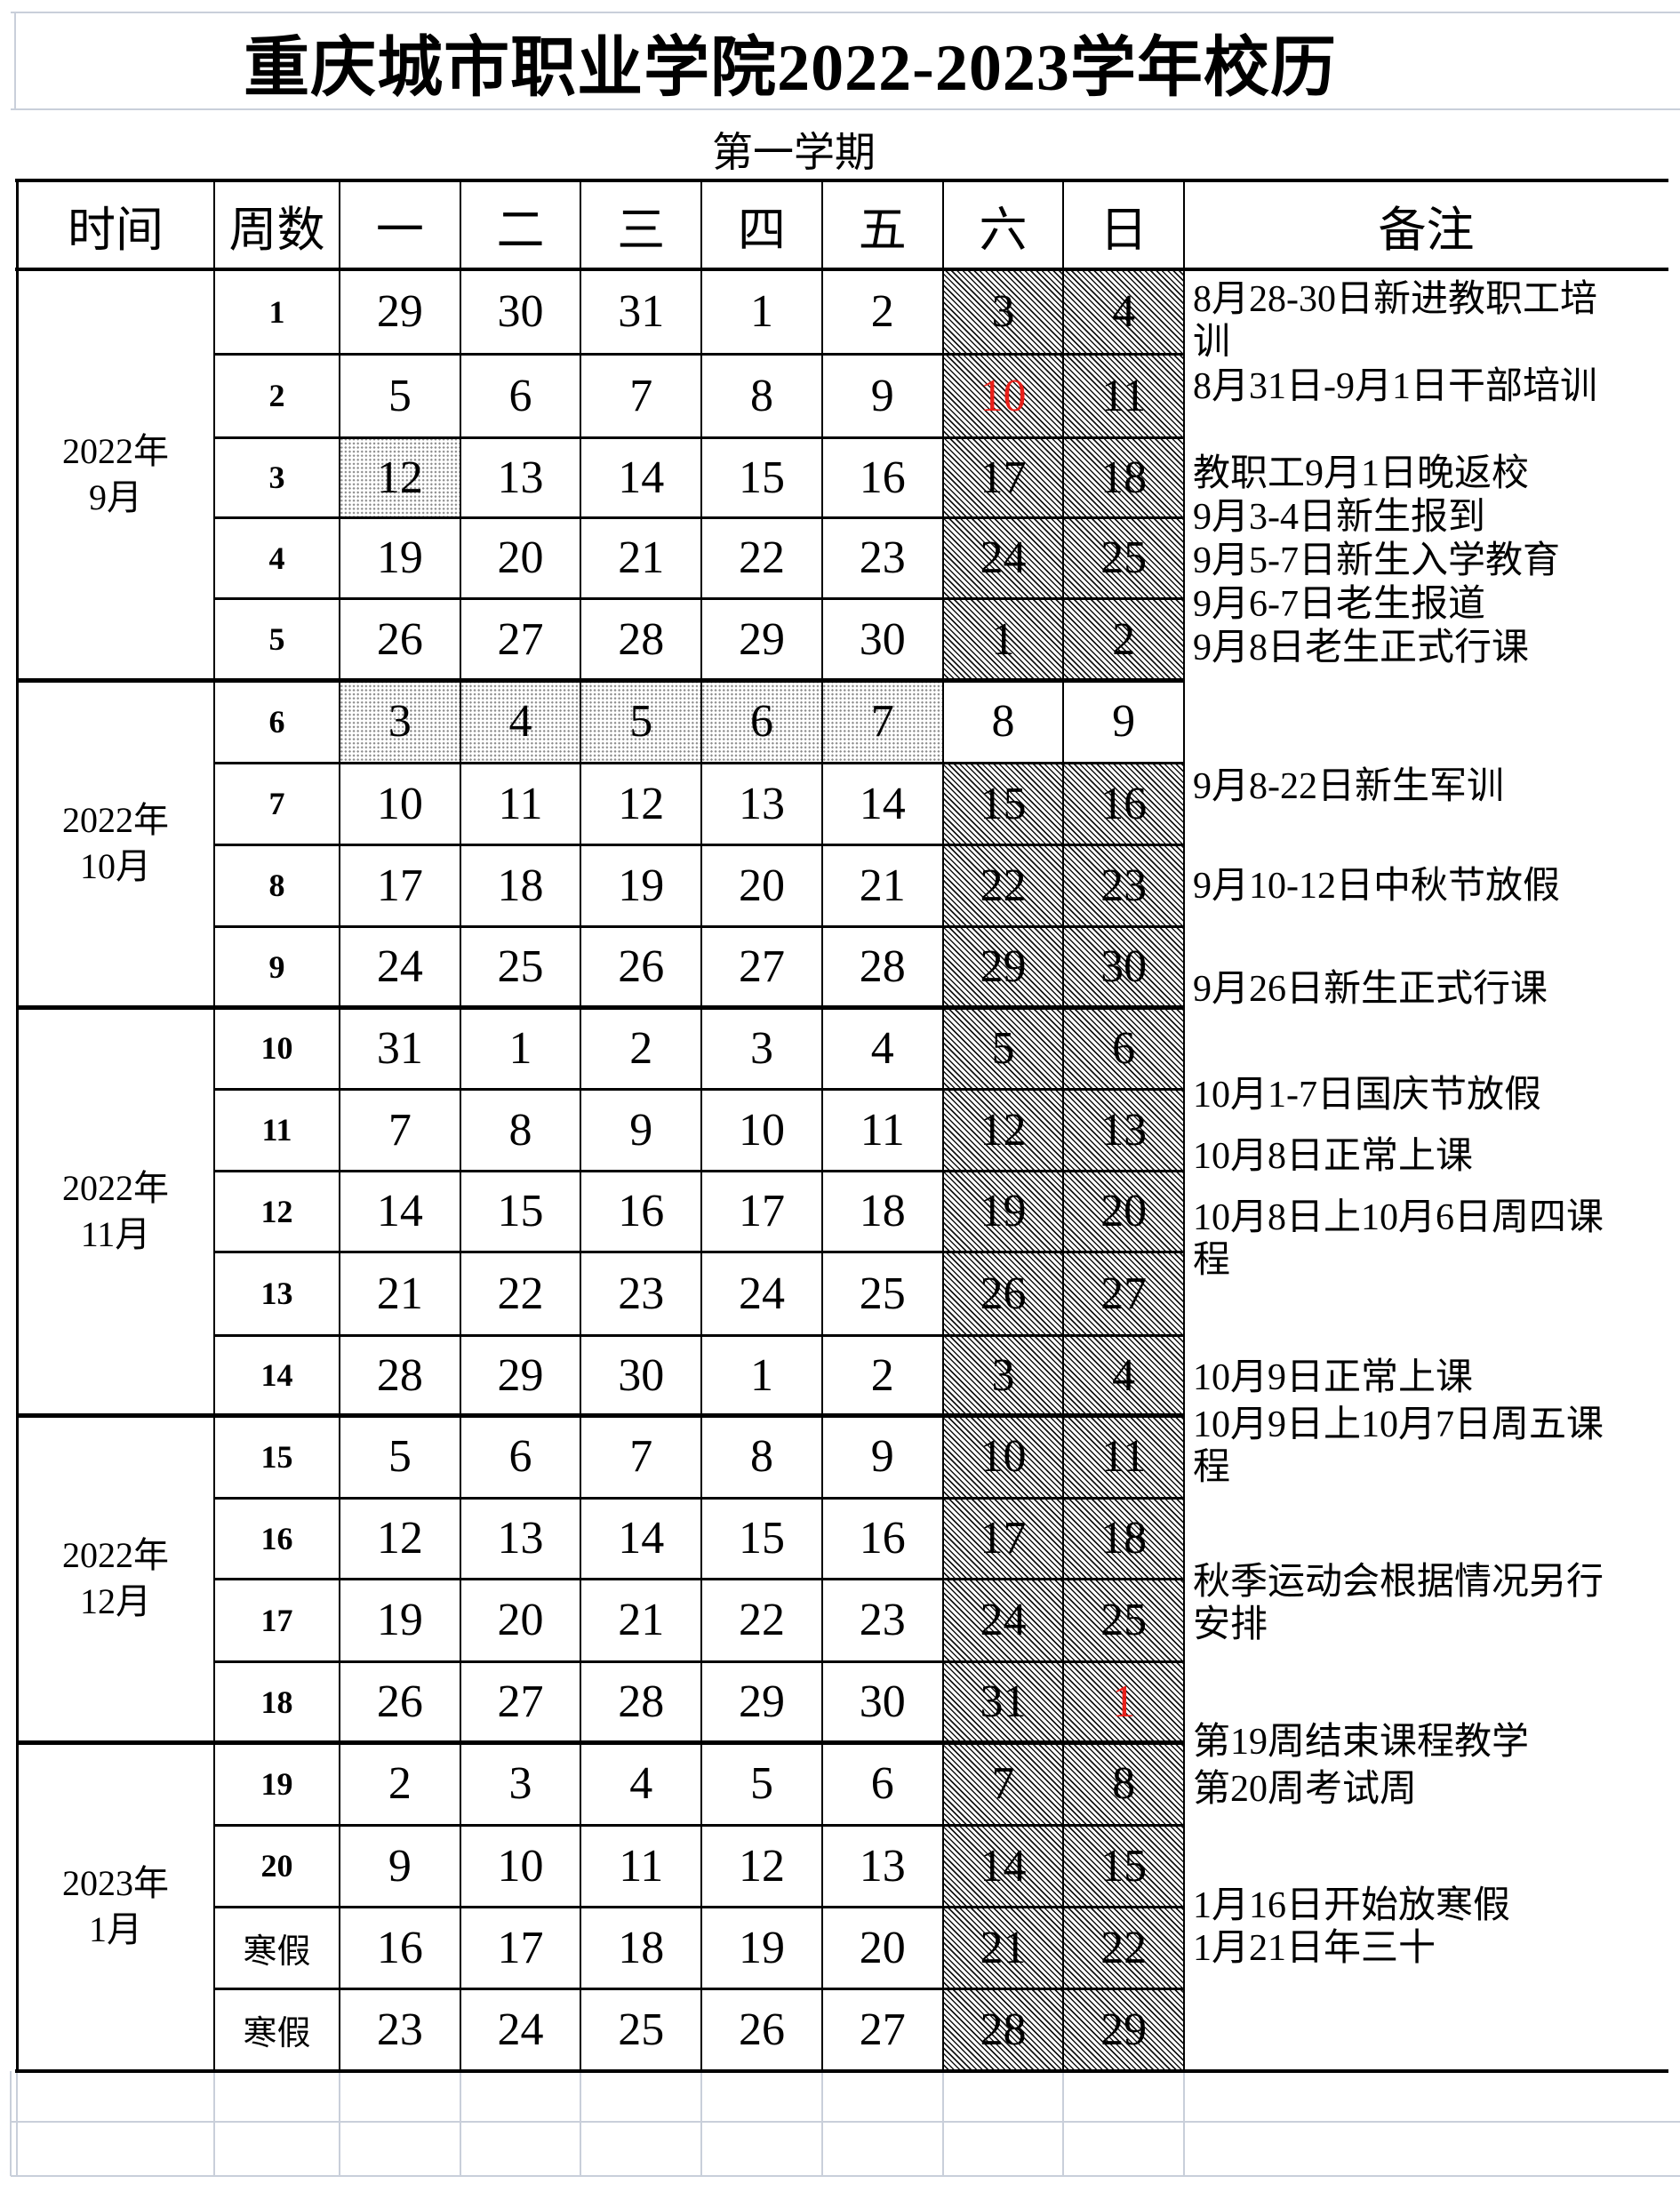 This screenshot has height=2192, width=1680. I want to click on week-number-cell: 13, so click(277, 1293).